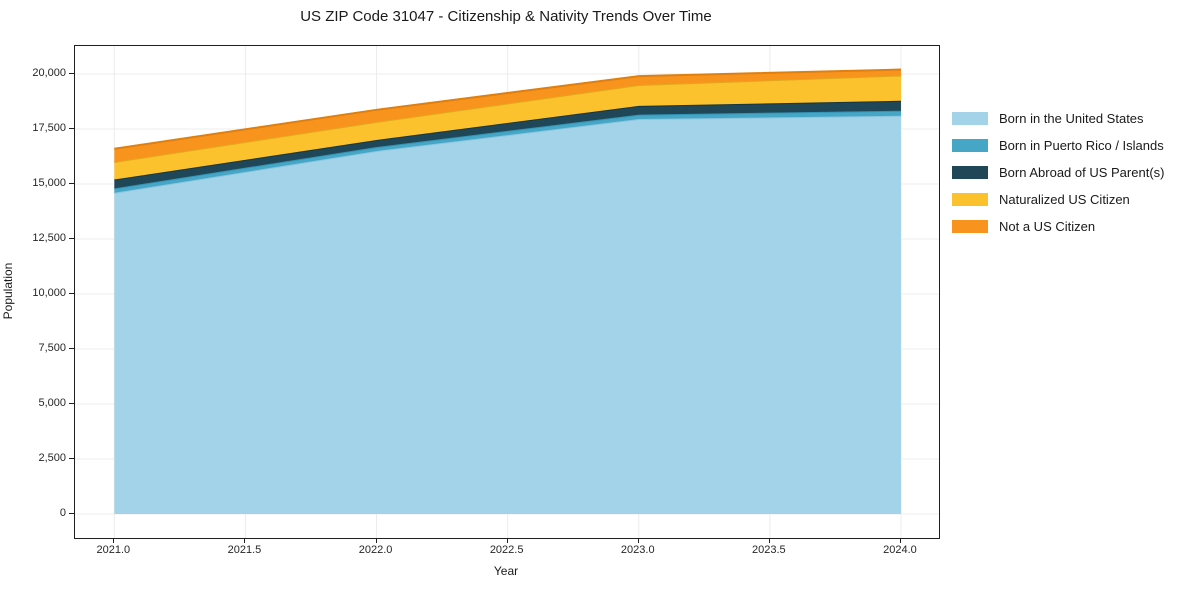 The image size is (1189, 590). I want to click on legend-item-not-a-us-citizen: Not a US Citizen, so click(1058, 226).